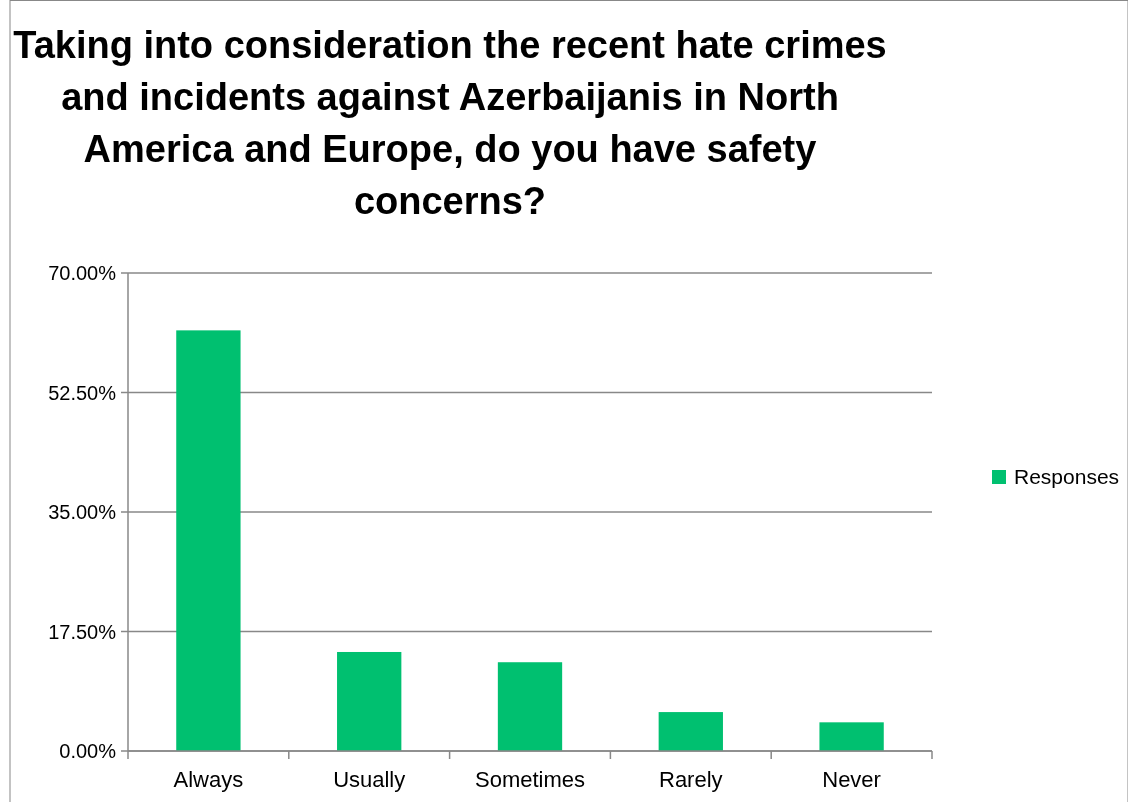 This screenshot has width=1128, height=802. What do you see at coordinates (851, 779) in the screenshot?
I see `x-tick-label: Never` at bounding box center [851, 779].